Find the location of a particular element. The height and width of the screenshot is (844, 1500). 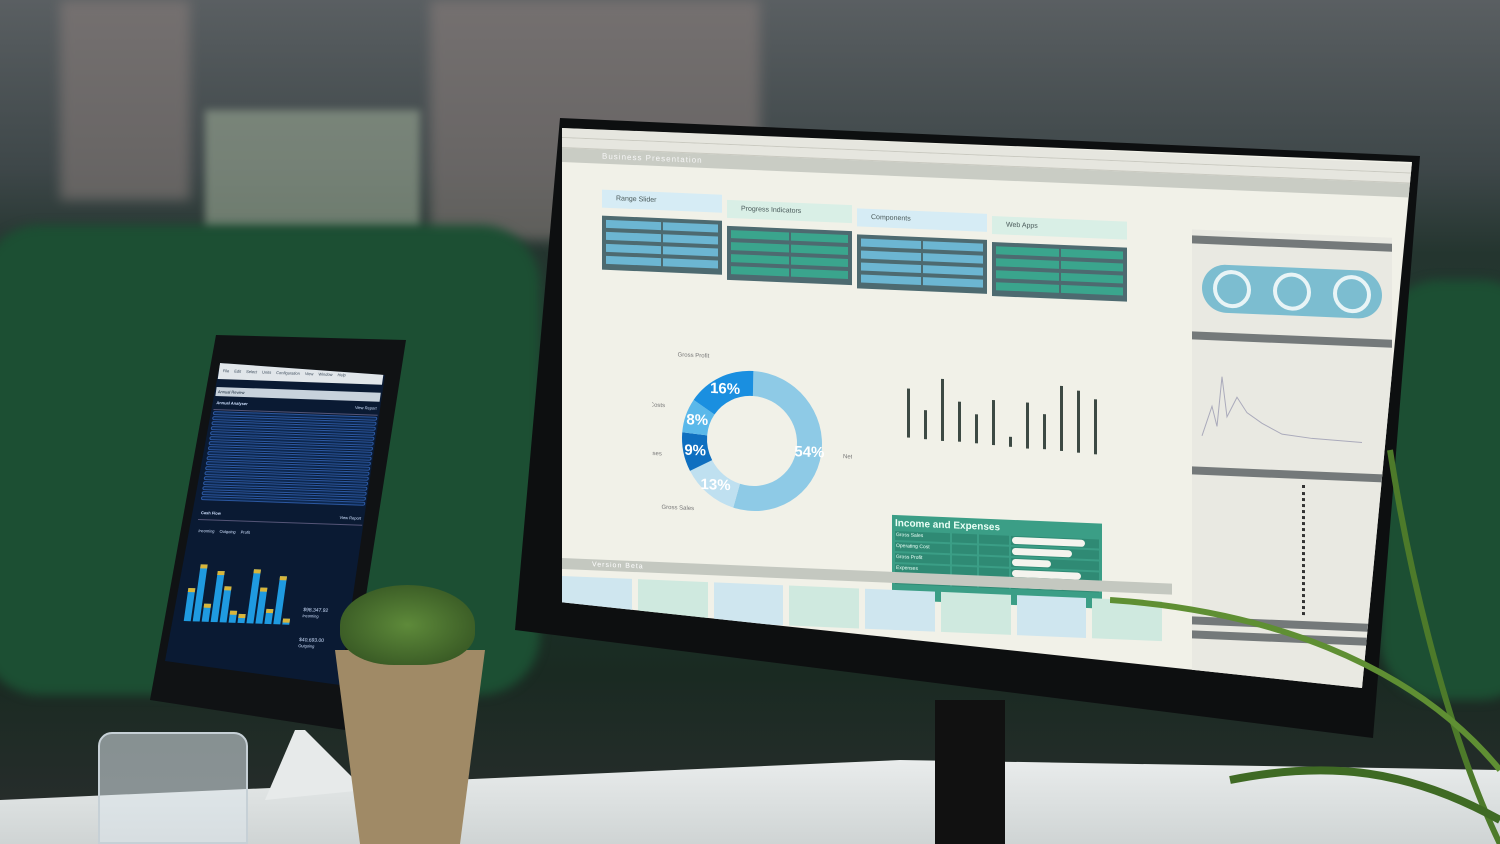

donut-category-label: Operating Costs is located at coordinates (658, 405).